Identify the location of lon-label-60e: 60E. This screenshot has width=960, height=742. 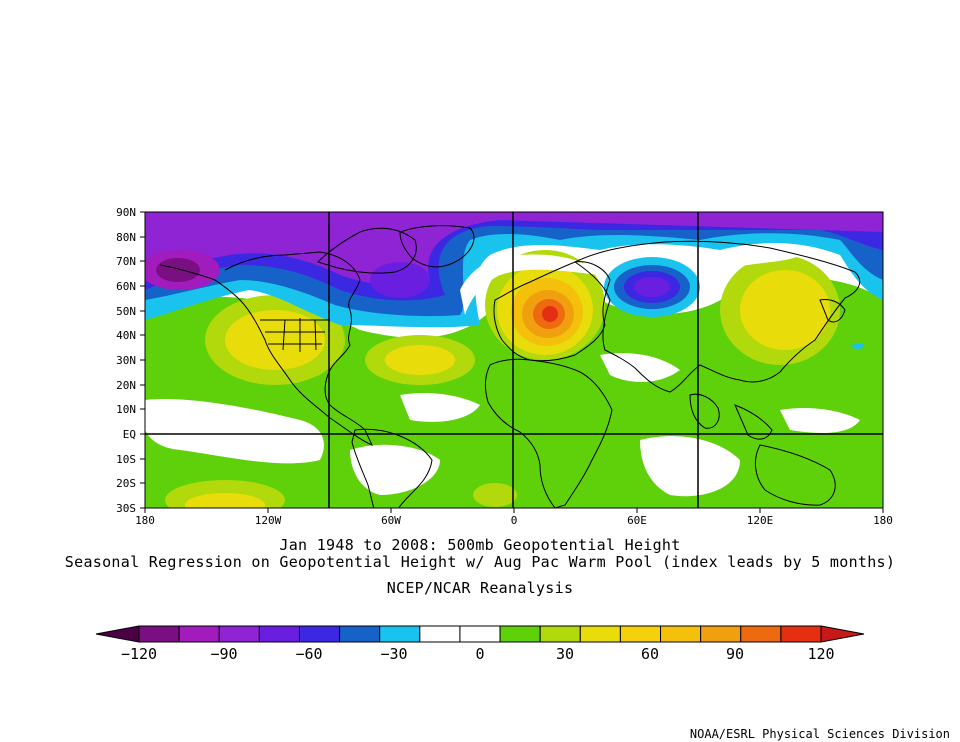
(637, 520).